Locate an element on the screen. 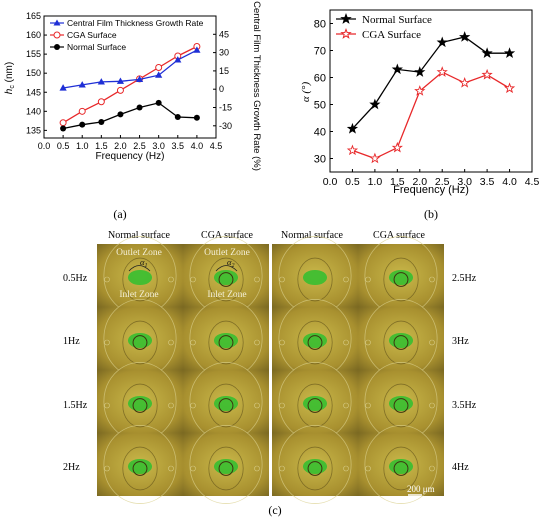  panel-b-xtick-label: 2.0 is located at coordinates (419, 182).